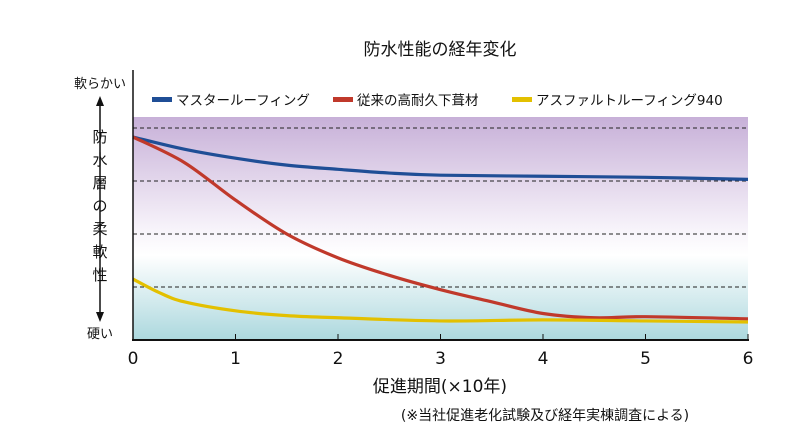 This screenshot has width=800, height=440. What do you see at coordinates (543, 359) in the screenshot?
I see `x-tick-label: 4` at bounding box center [543, 359].